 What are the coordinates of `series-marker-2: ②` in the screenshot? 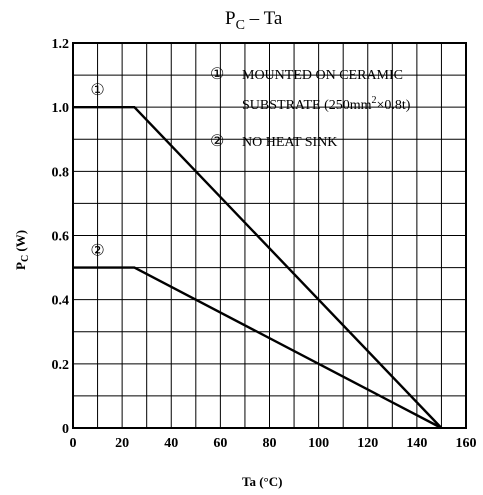 It's located at (97, 251).